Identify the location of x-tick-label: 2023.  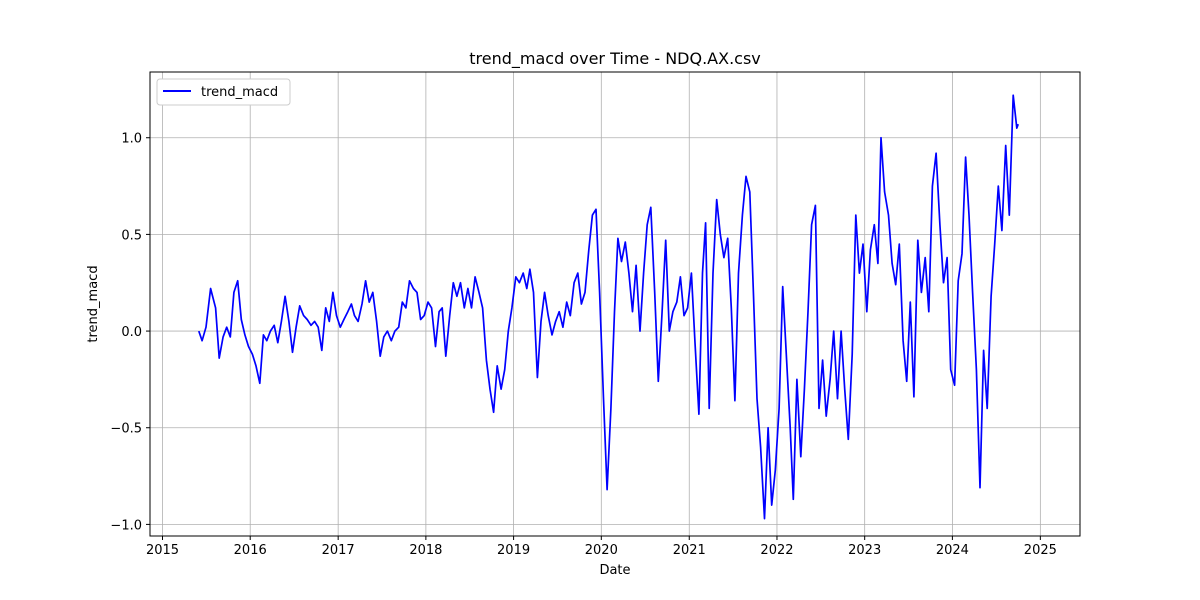
(864, 550).